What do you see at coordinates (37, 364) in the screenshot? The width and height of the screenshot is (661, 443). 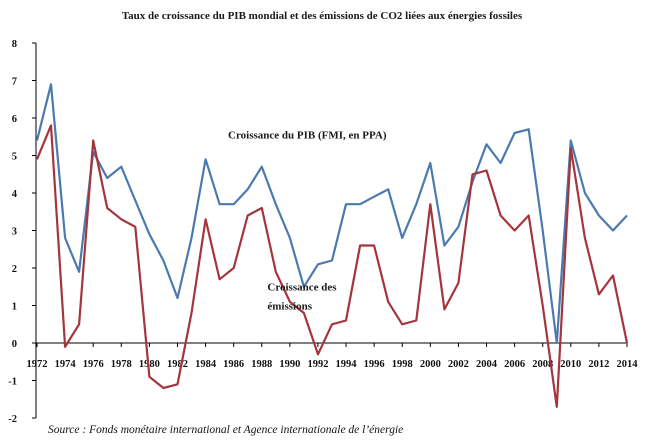 I see `x-tick-label: 1972` at bounding box center [37, 364].